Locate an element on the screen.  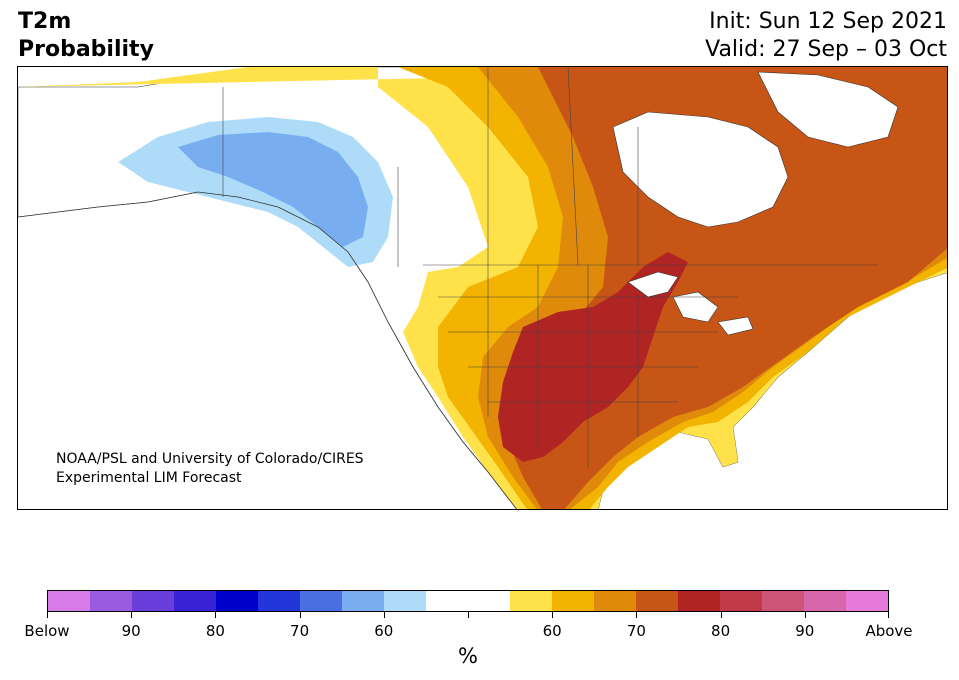
great-lakes is located at coordinates (690, 303).